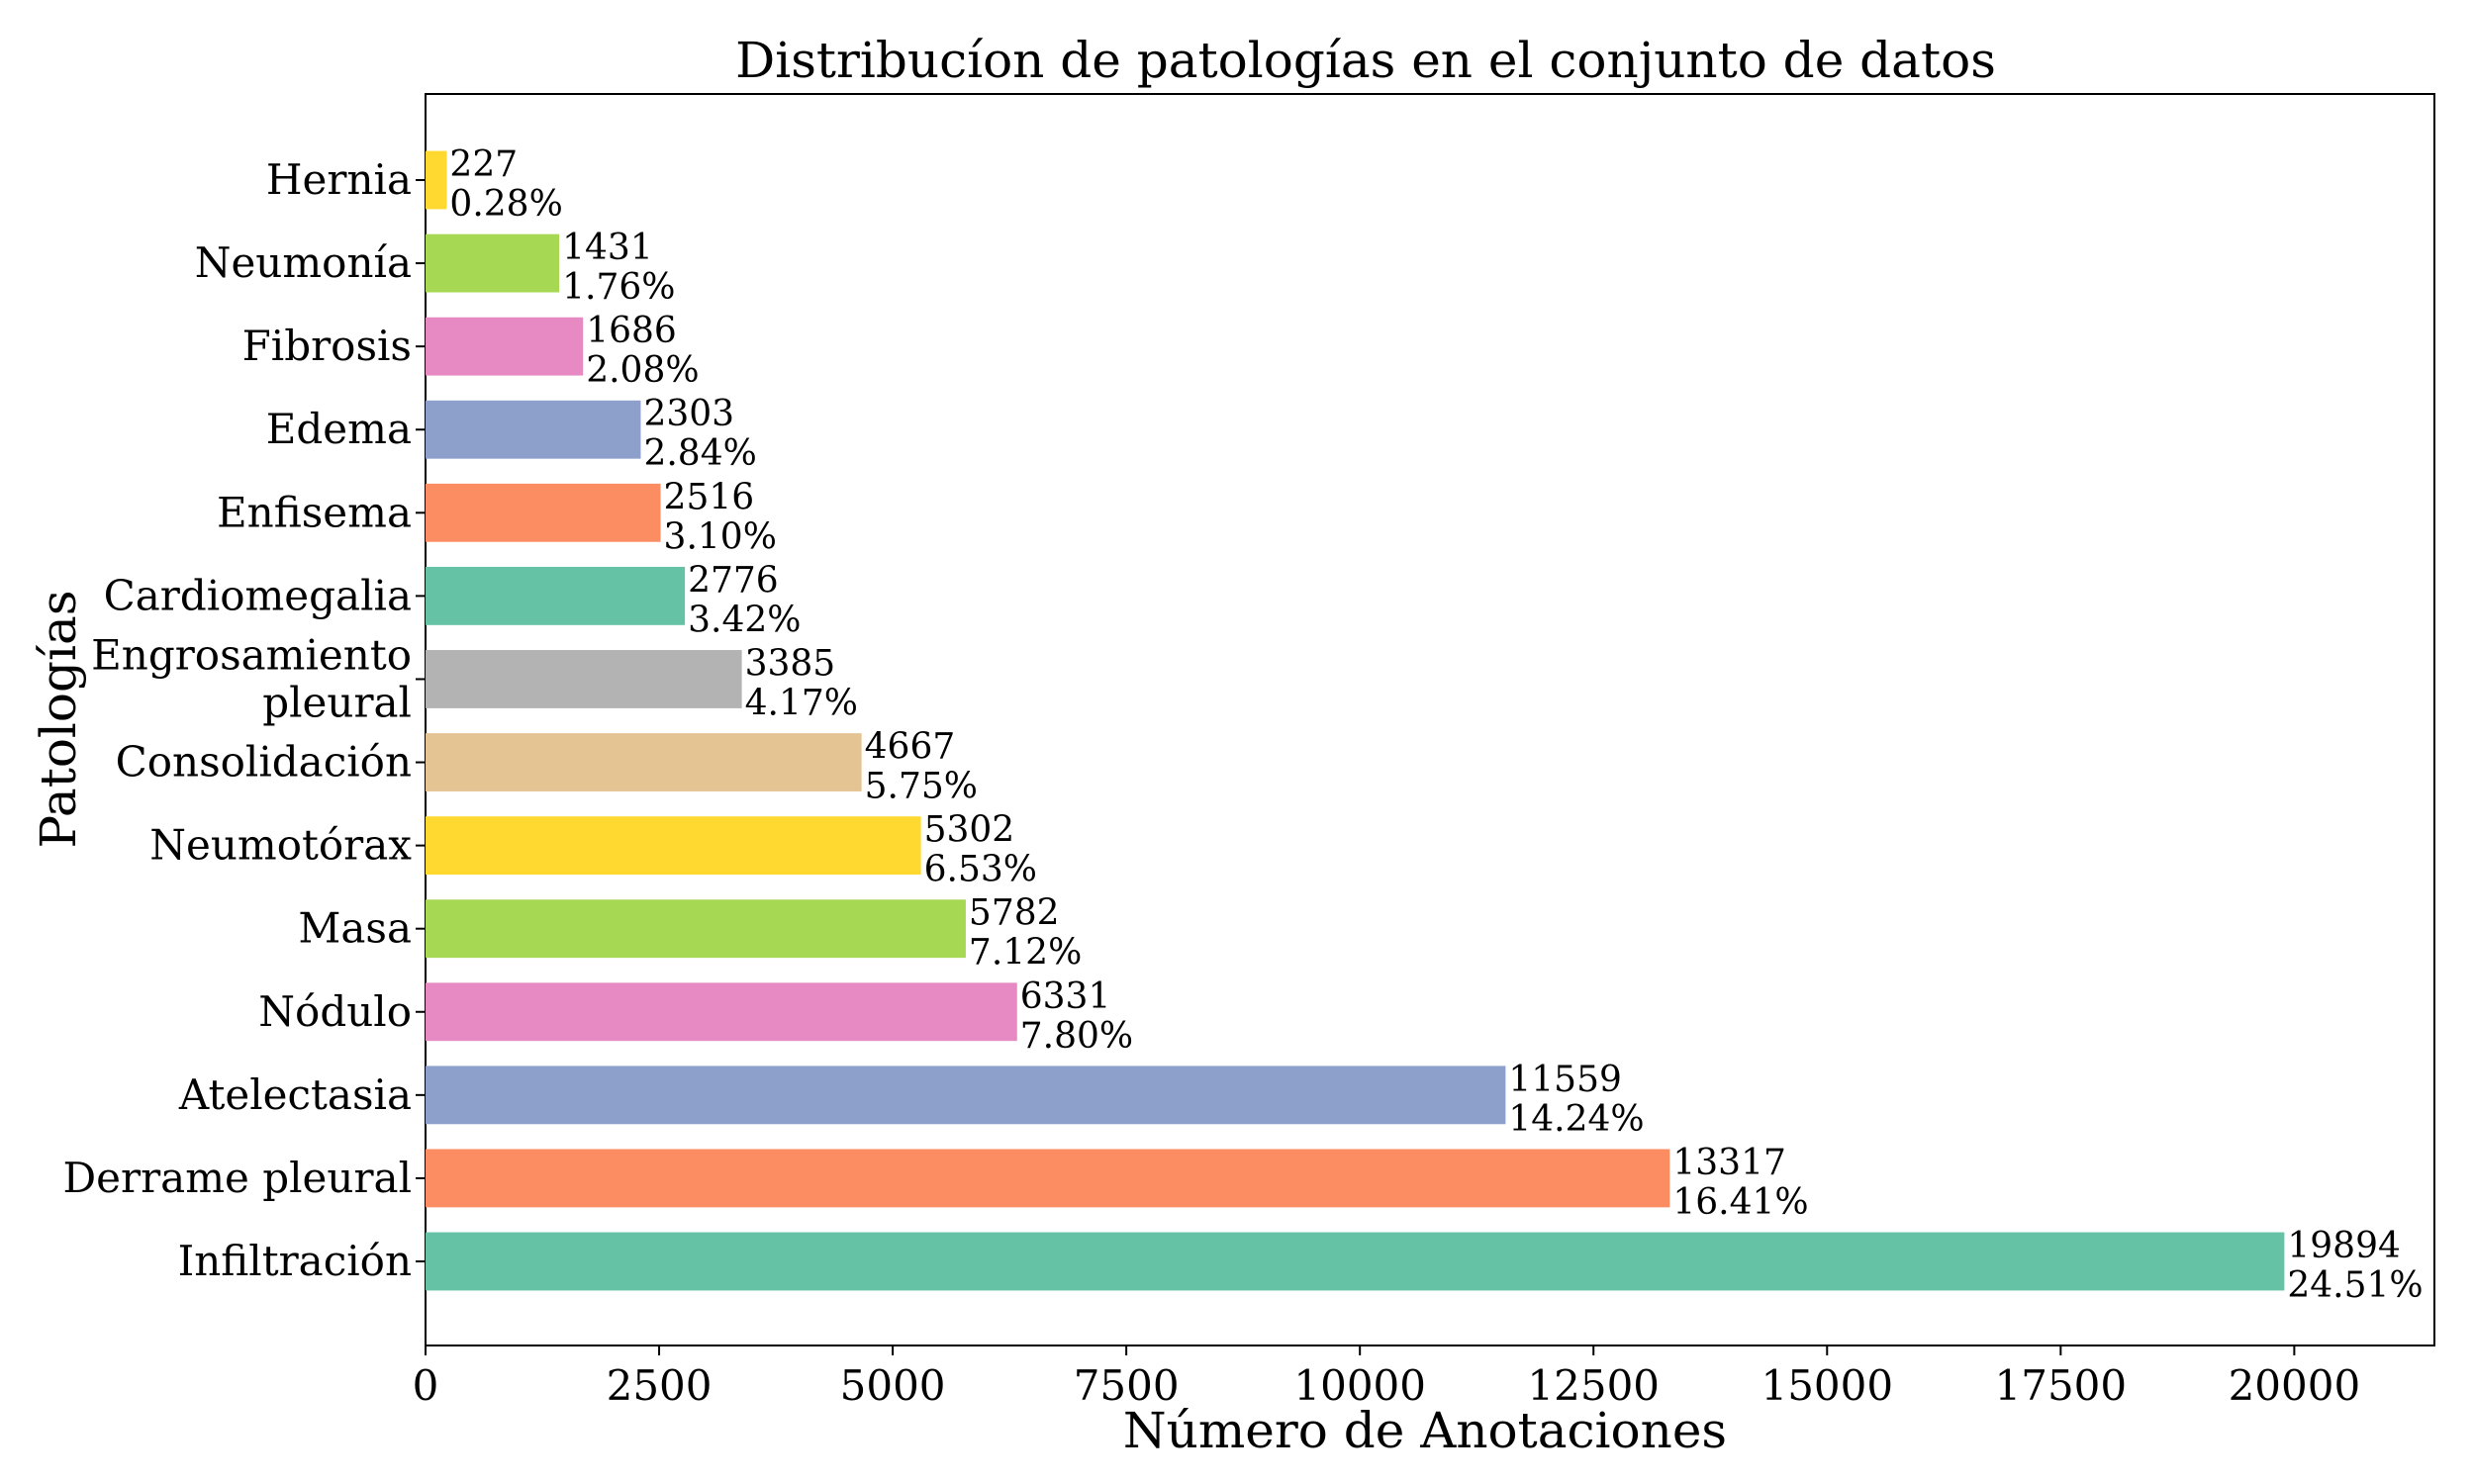 This screenshot has width=2474, height=1484. What do you see at coordinates (2295, 1385) in the screenshot?
I see `x-tick-label: 20000` at bounding box center [2295, 1385].